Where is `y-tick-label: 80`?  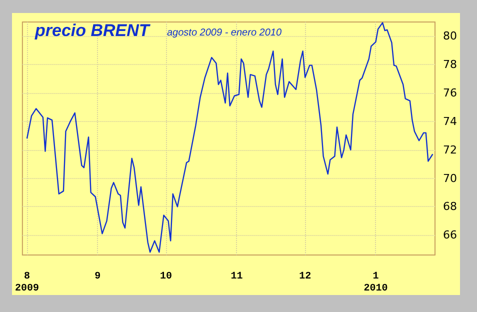
y-tick-label: 80 is located at coordinates (450, 36).